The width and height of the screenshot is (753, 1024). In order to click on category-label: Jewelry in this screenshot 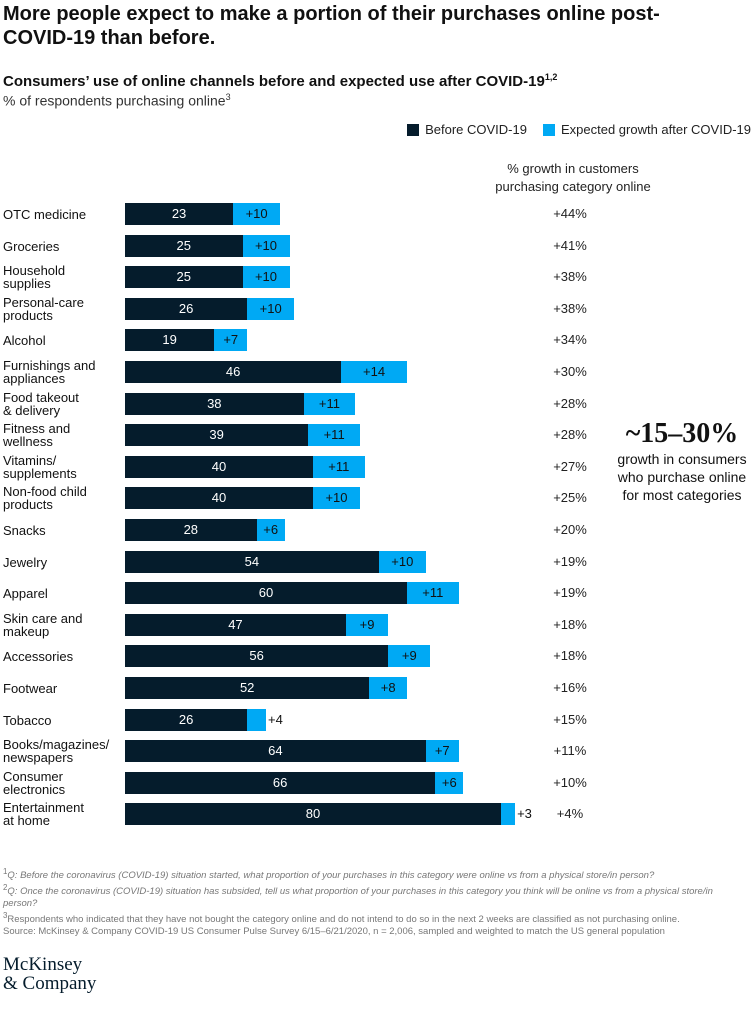, I will do `click(25, 562)`.